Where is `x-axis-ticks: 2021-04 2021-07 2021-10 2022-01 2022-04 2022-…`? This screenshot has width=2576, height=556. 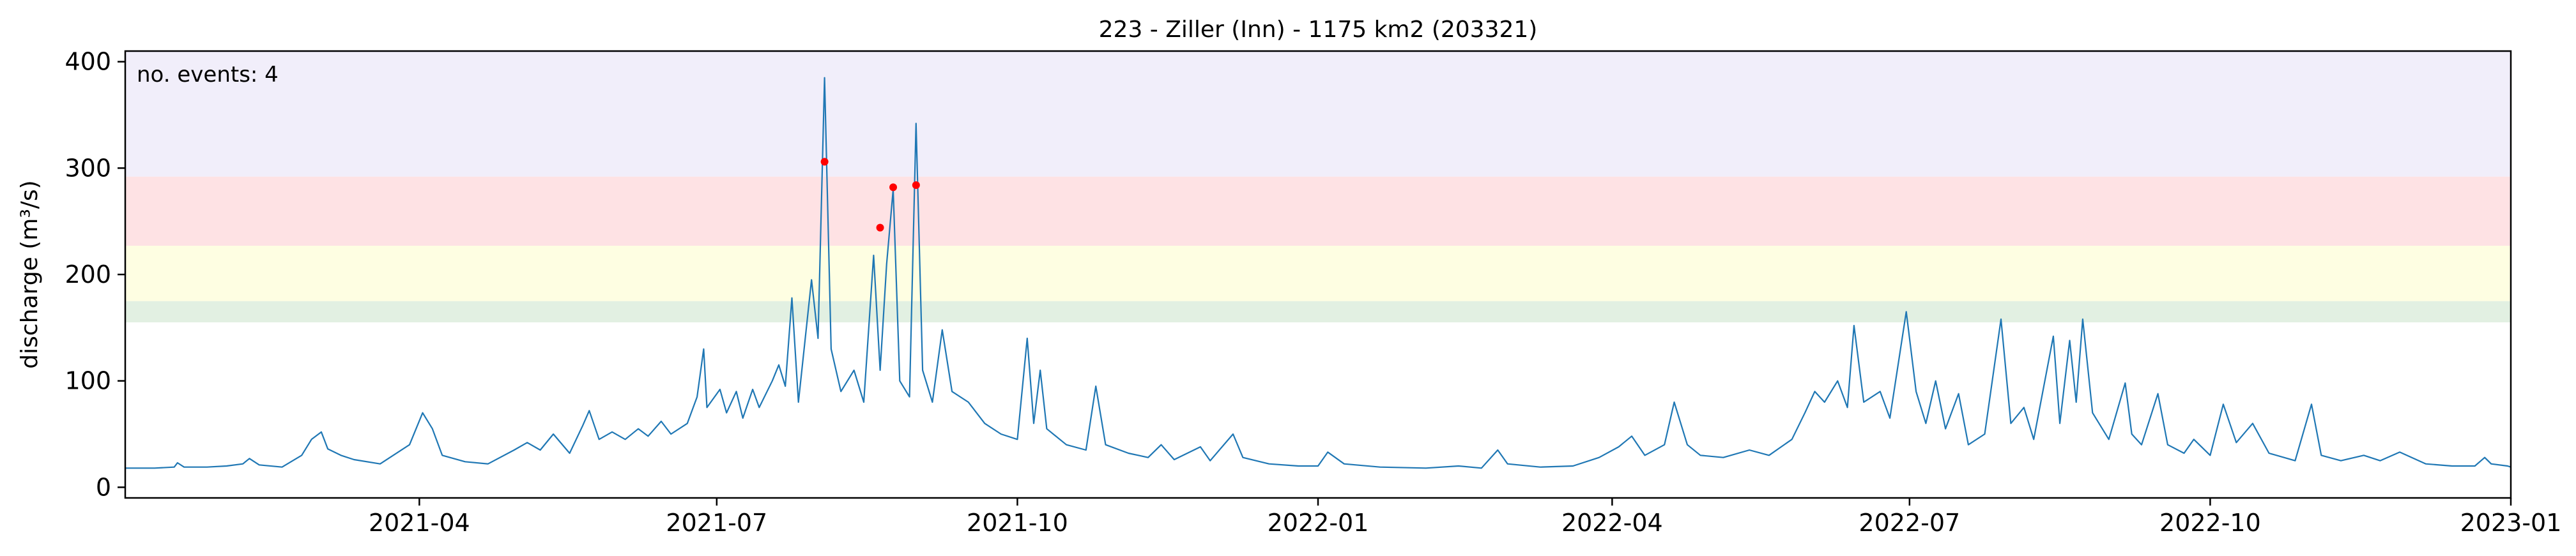 x-axis-ticks: 2021-04 2021-07 2021-10 2022-01 2022-04 2022-… is located at coordinates (1465, 517).